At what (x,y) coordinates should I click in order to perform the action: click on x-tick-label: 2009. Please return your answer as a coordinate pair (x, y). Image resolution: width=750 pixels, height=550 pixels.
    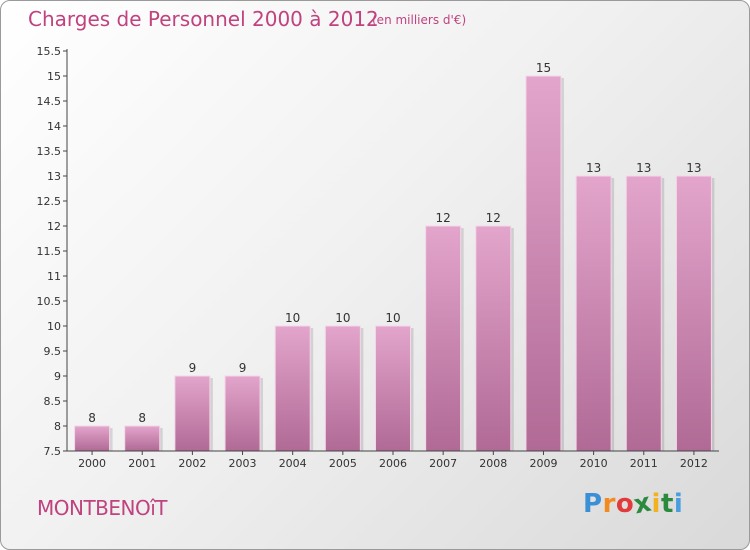
    Looking at the image, I should click on (543, 463).